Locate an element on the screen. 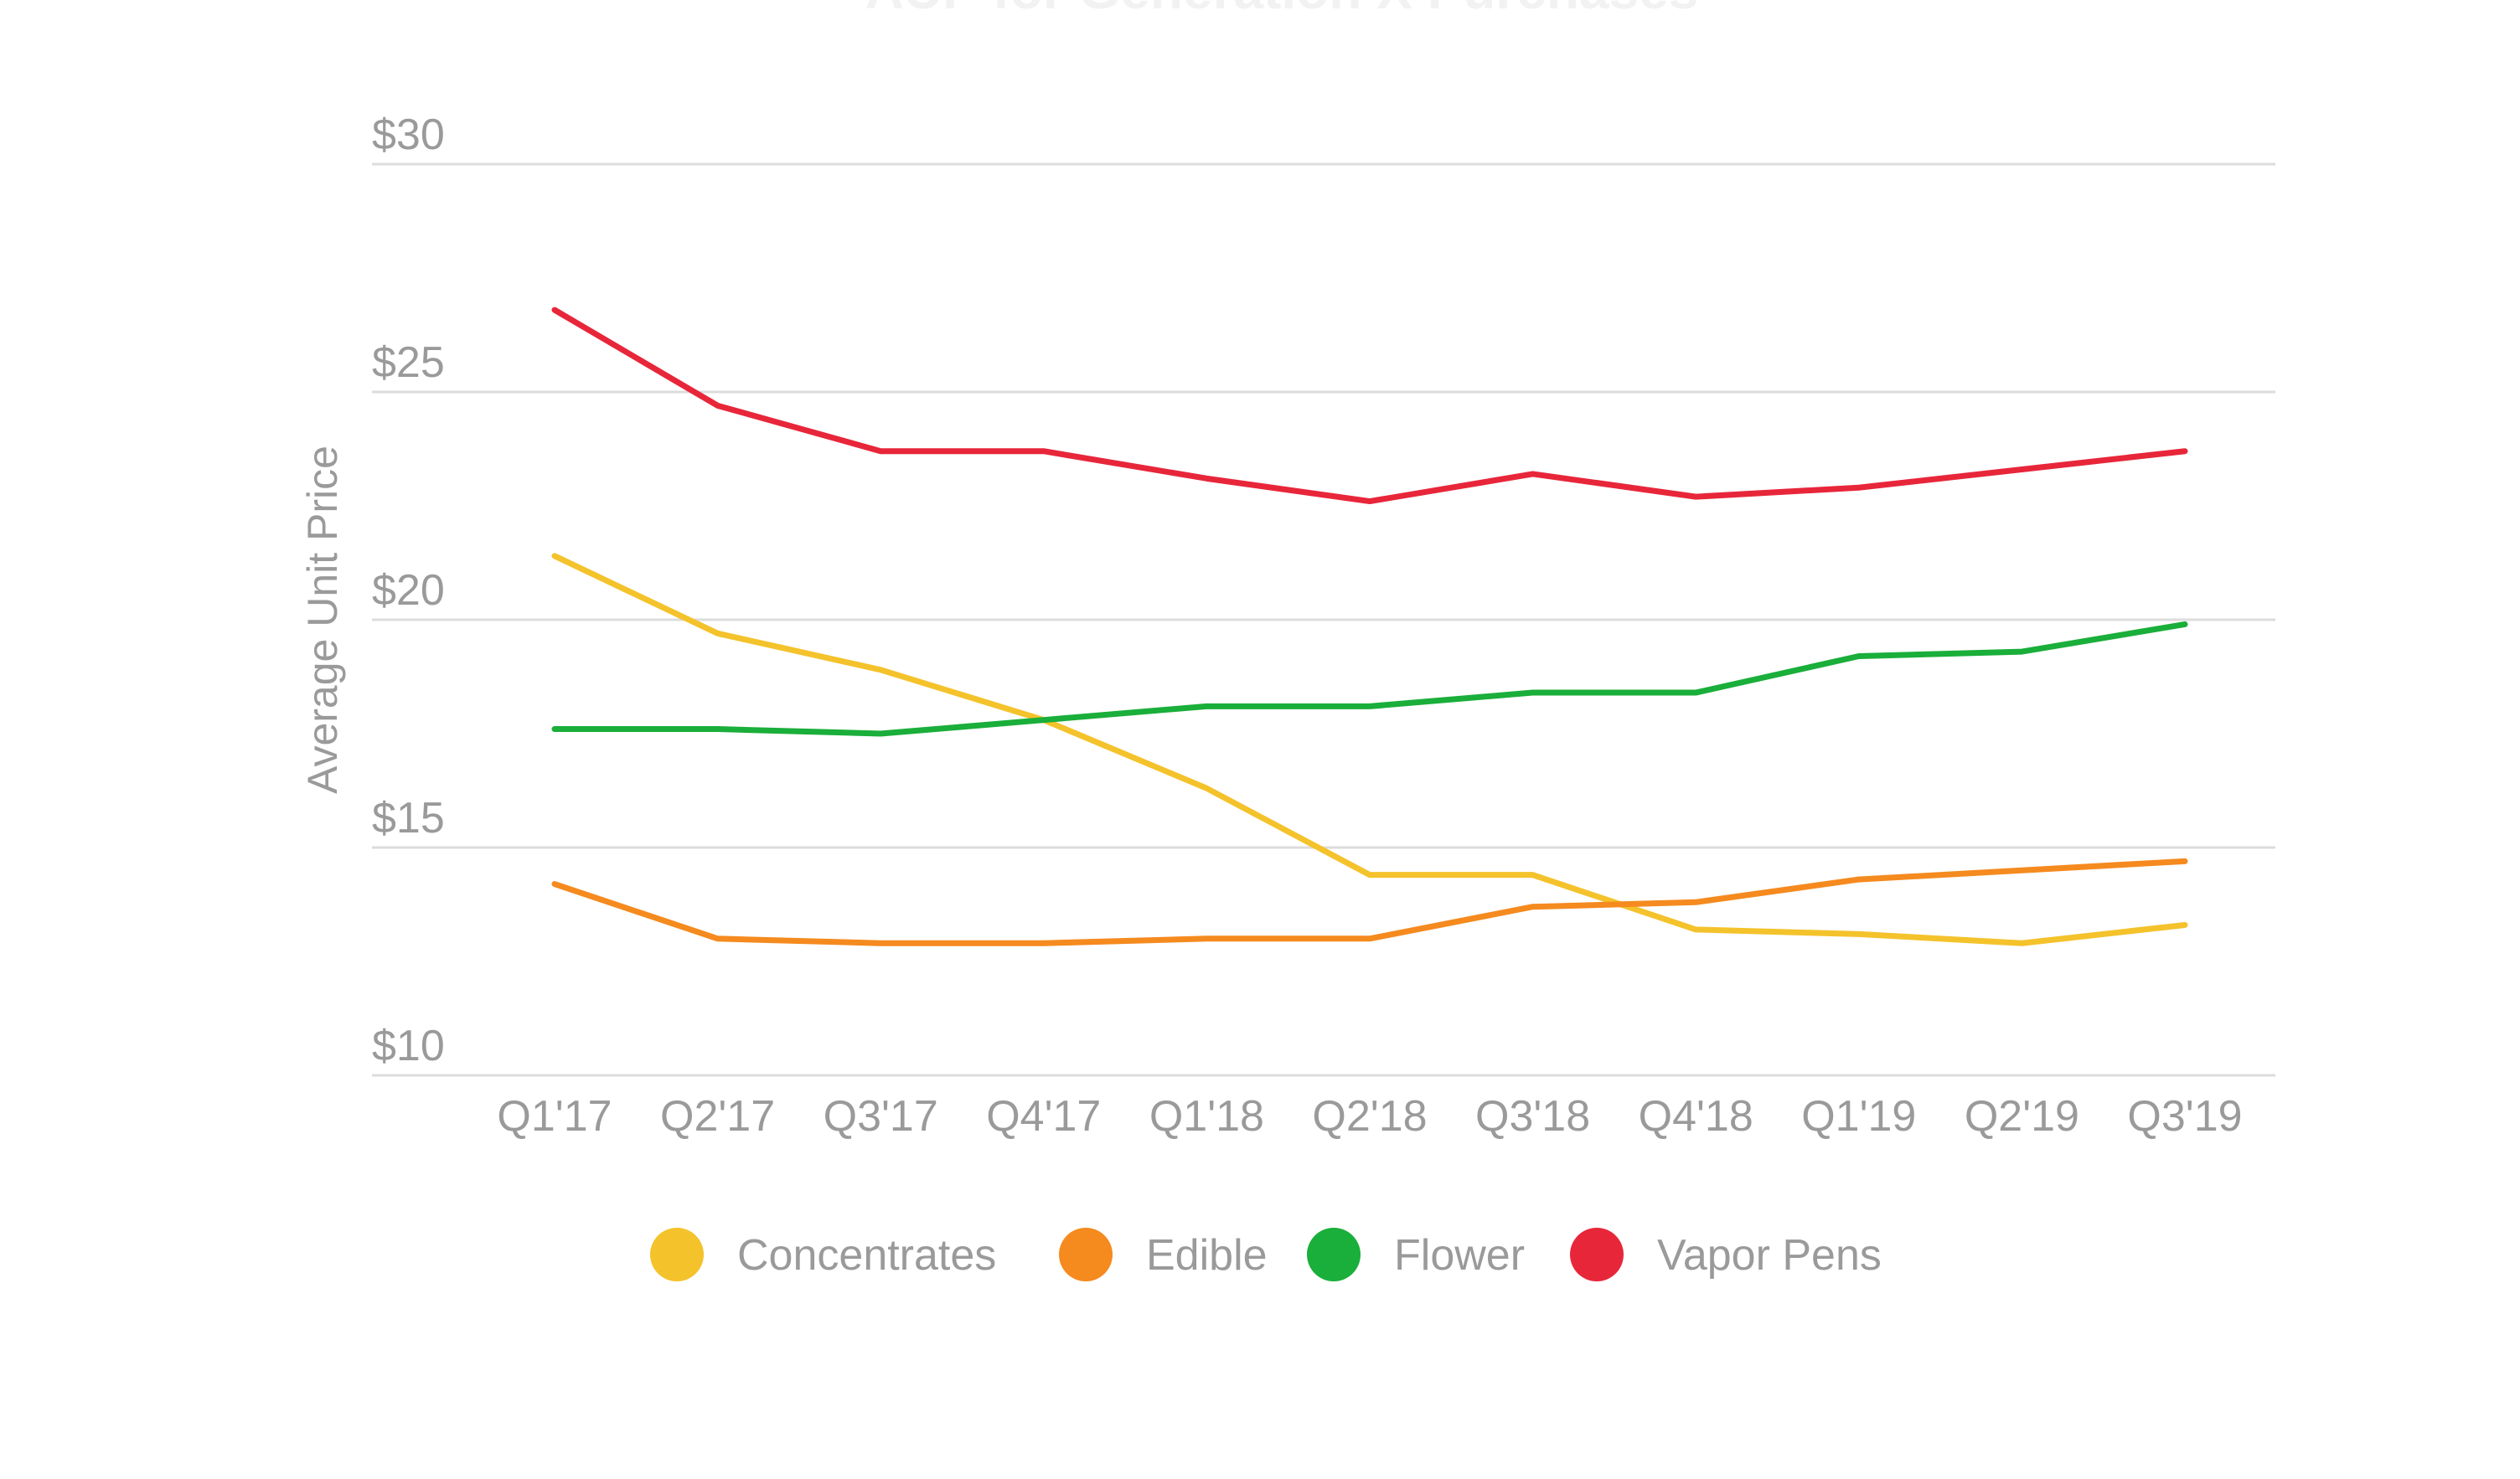 This screenshot has width=2520, height=1479. legend-label: Concentrates is located at coordinates (866, 1255).